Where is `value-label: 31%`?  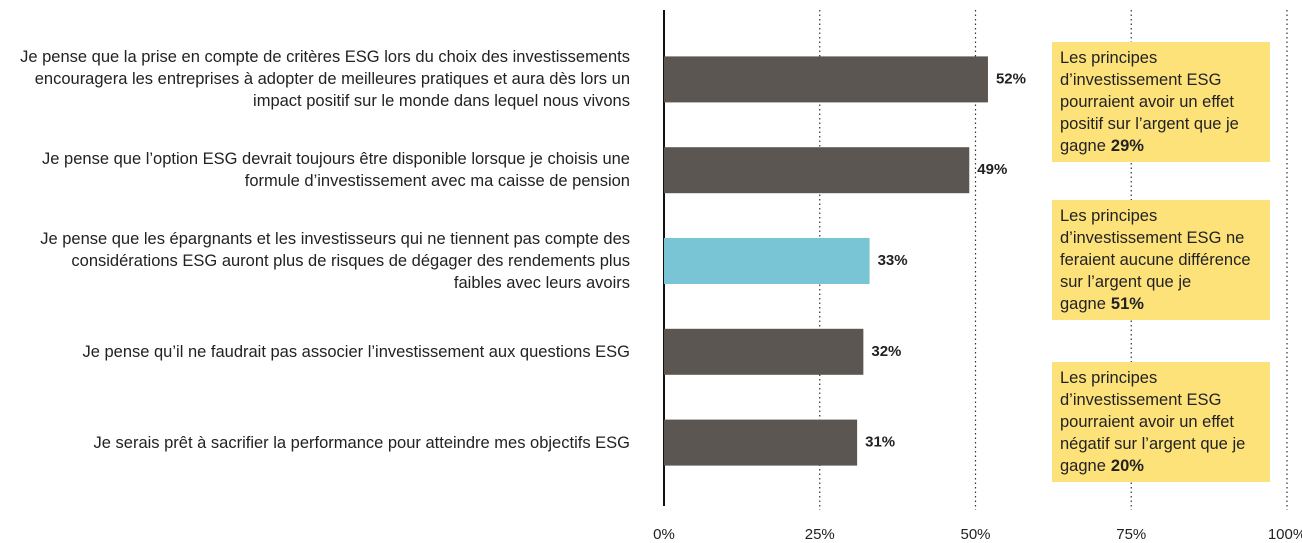 value-label: 31% is located at coordinates (880, 442).